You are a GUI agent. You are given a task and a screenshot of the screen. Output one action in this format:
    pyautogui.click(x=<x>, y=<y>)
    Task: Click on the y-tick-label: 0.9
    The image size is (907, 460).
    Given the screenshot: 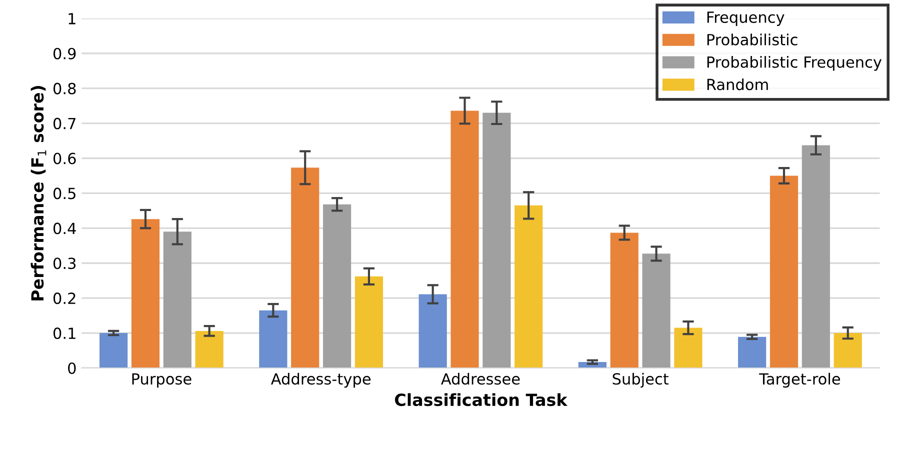 What is the action you would take?
    pyautogui.click(x=64, y=54)
    